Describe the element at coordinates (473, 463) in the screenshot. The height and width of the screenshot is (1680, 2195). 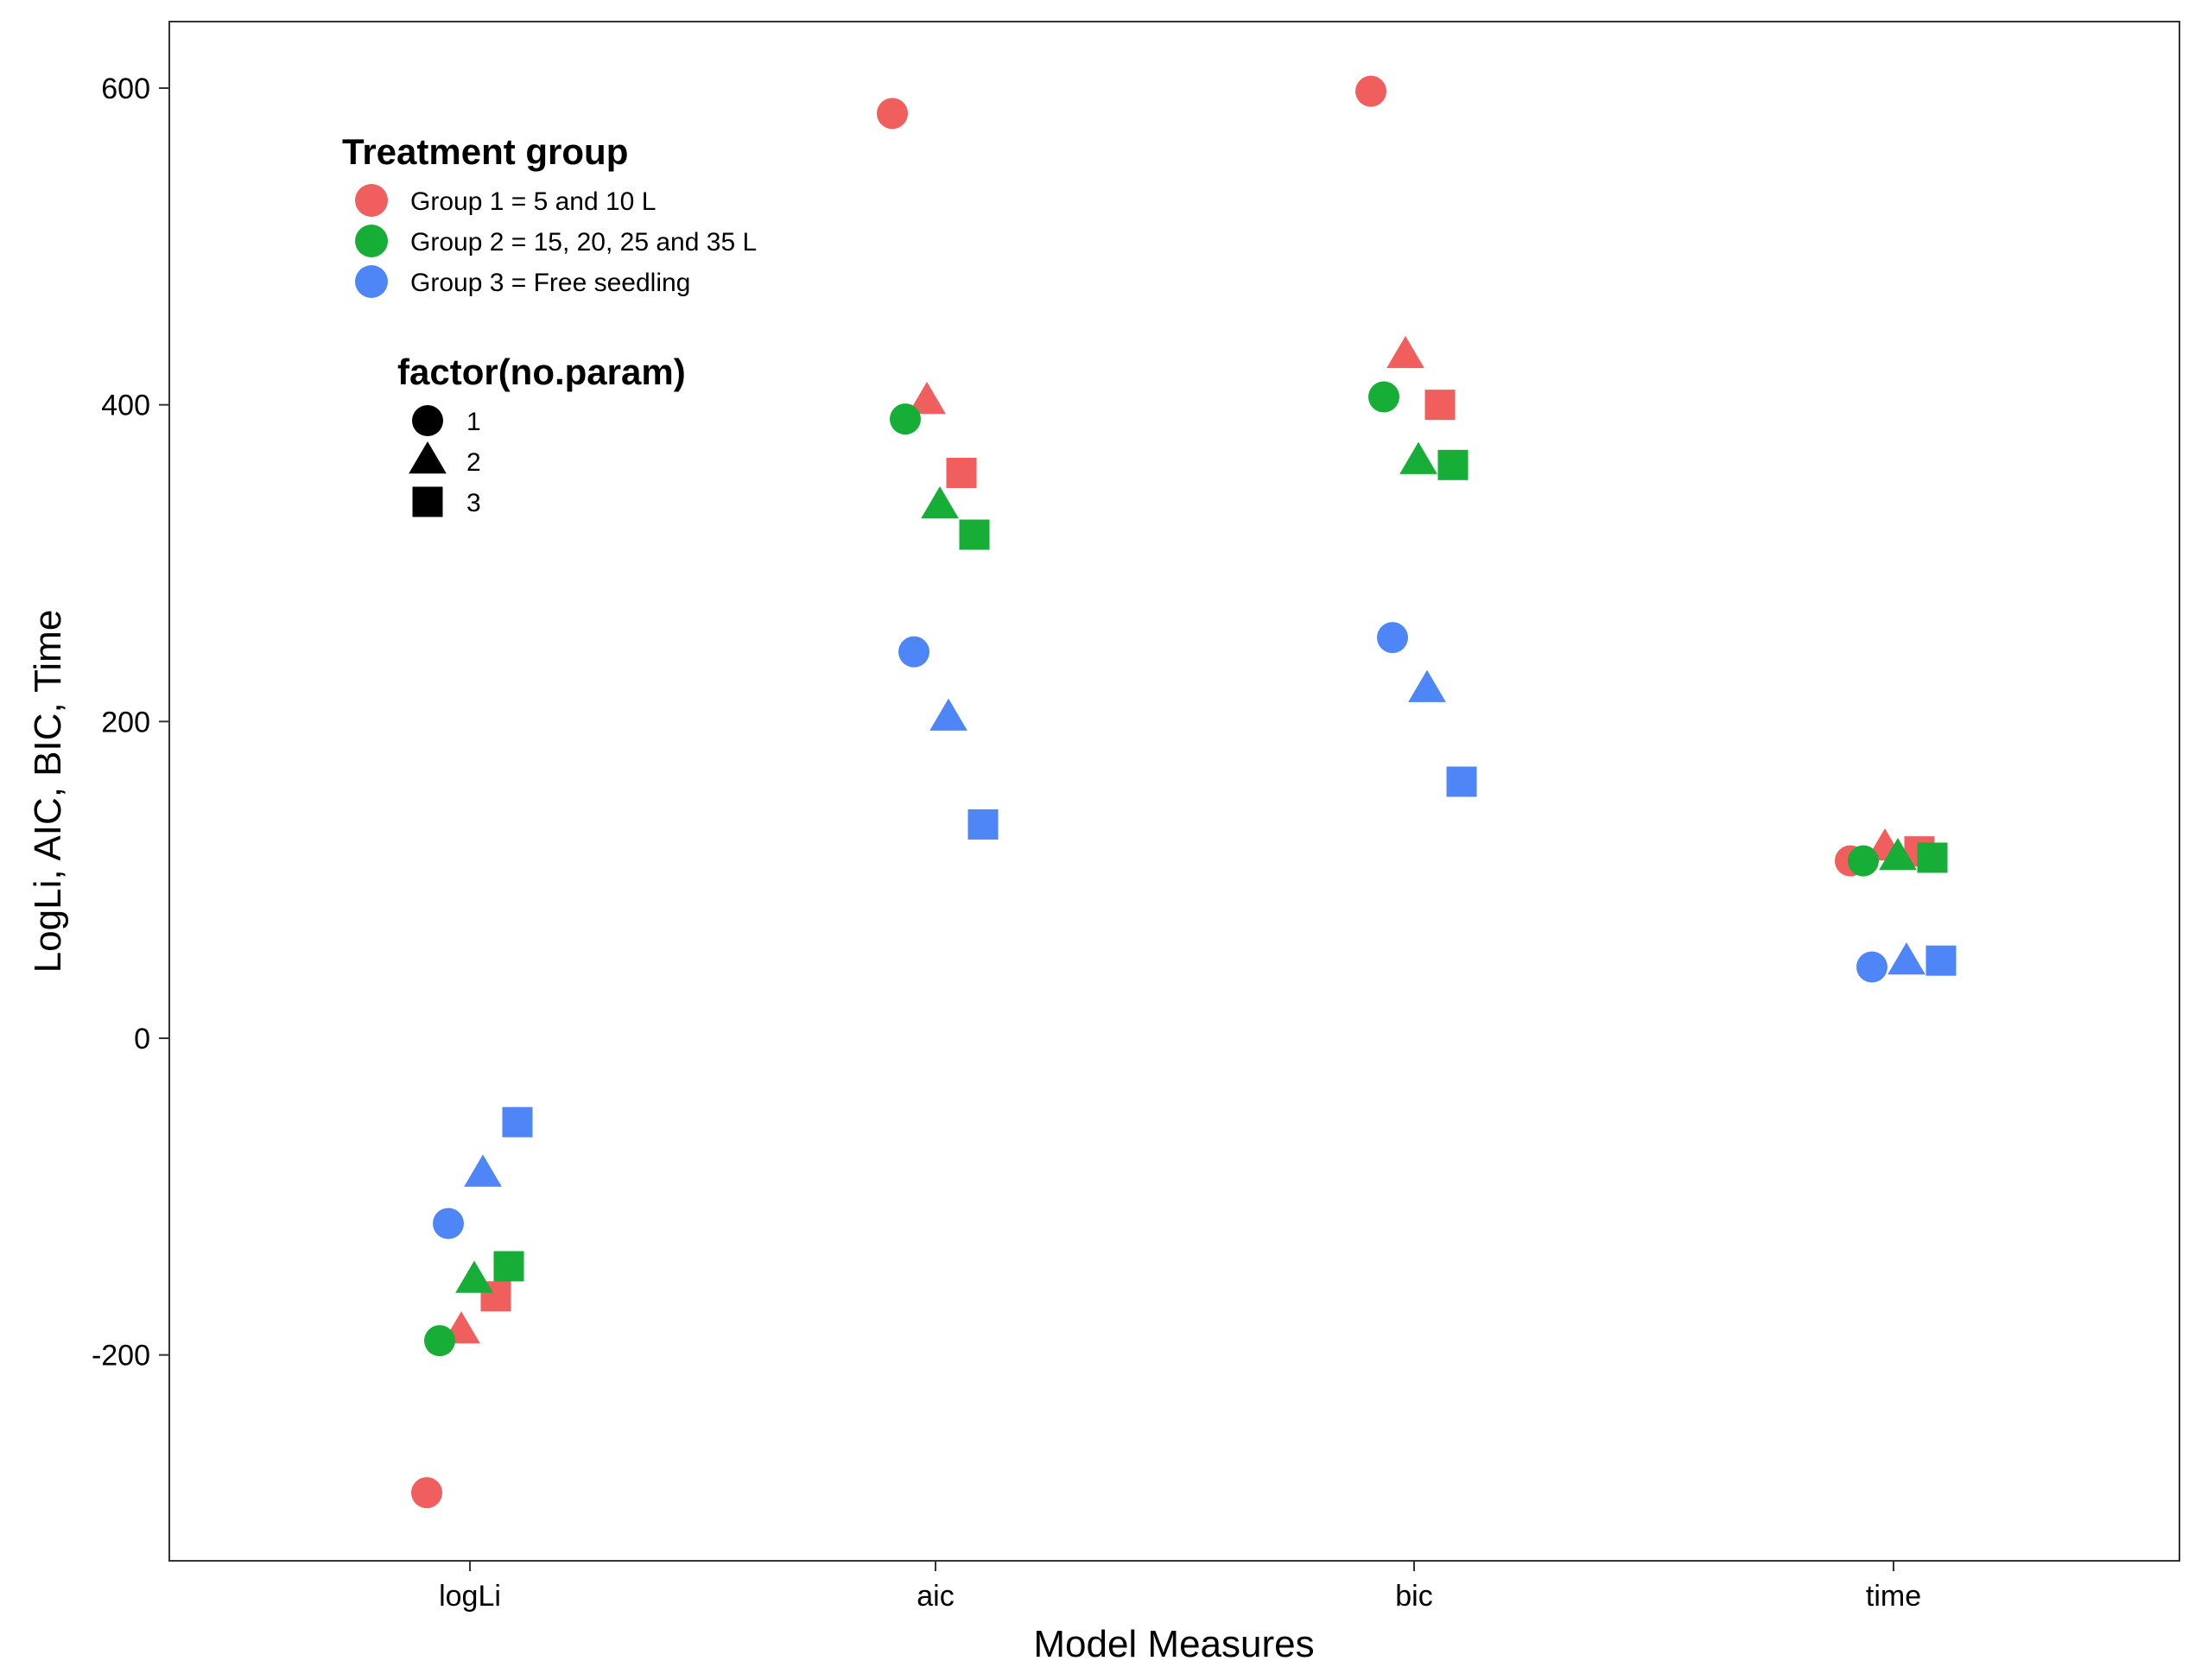
I see `legend-label-triangle: 2` at that location.